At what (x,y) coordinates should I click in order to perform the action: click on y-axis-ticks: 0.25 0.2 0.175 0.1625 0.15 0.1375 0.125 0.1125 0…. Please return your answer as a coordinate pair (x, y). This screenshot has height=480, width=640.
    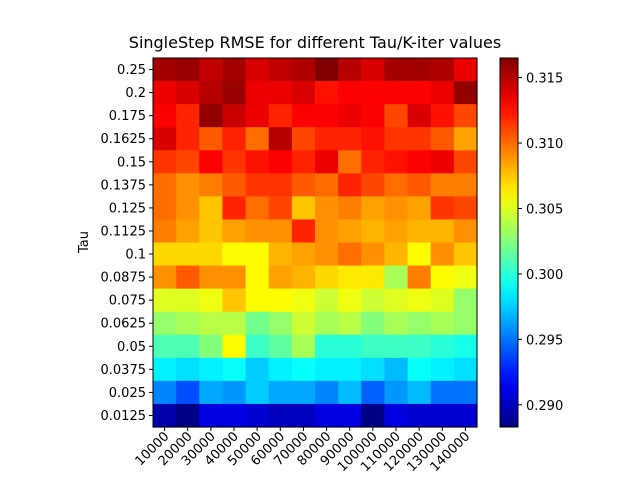
    Looking at the image, I should click on (127, 243).